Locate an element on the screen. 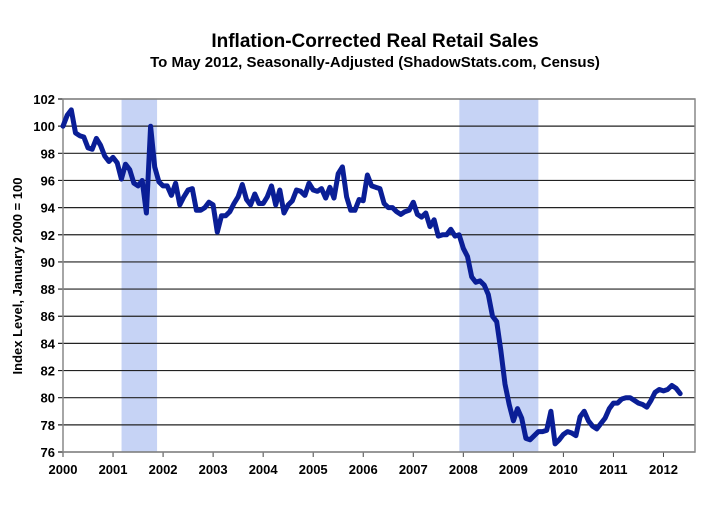 This screenshot has height=505, width=721. x-tick-label: 2004 is located at coordinates (264, 469).